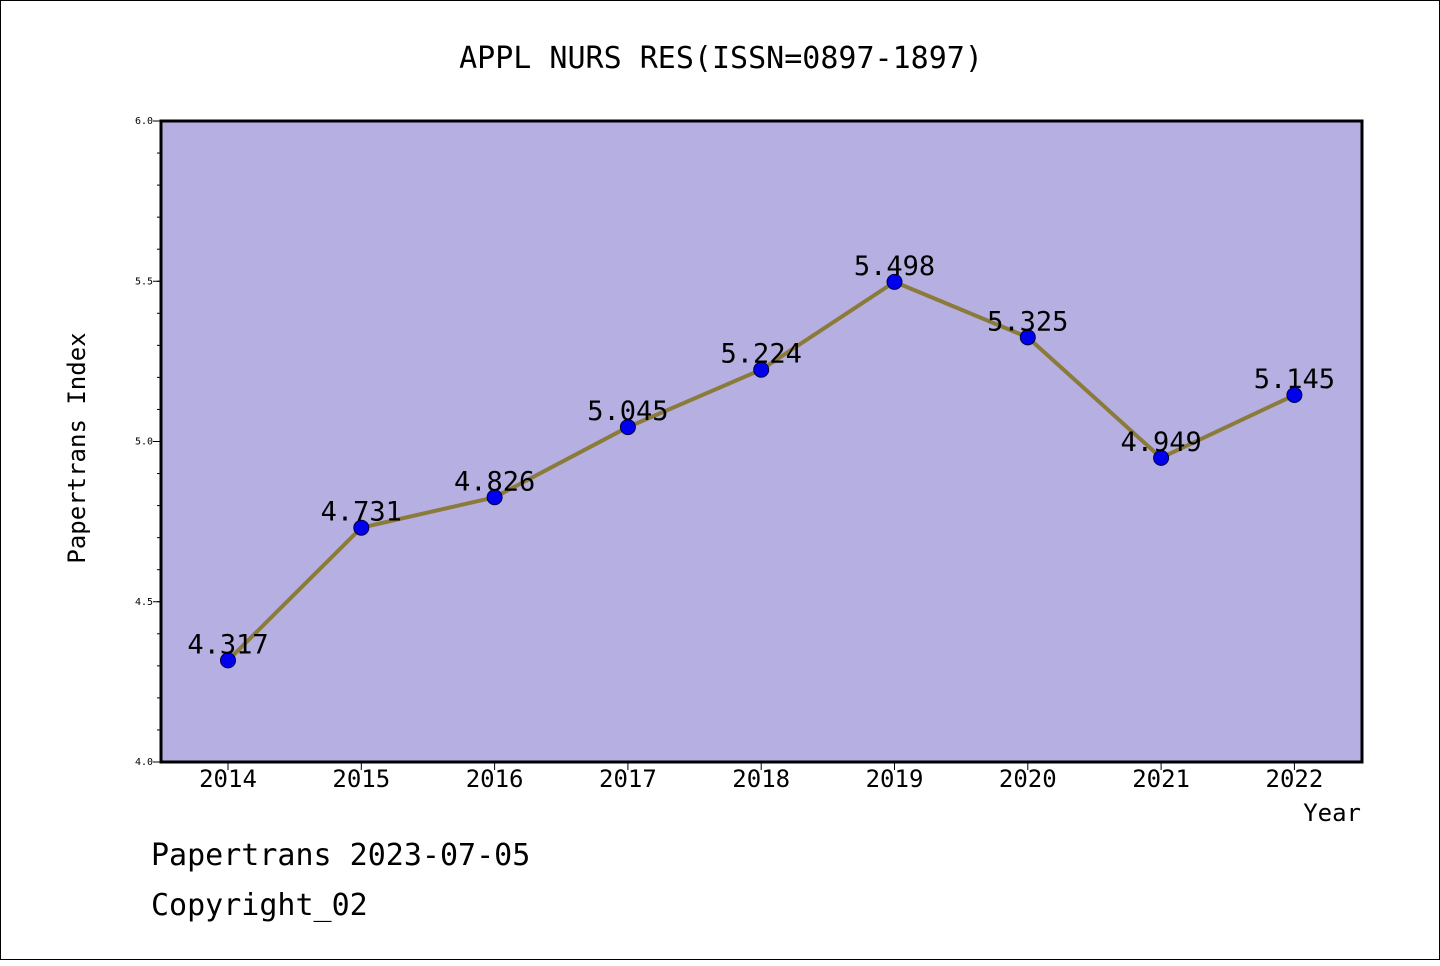  I want to click on x-tick-label: 2022, so click(1295, 779).